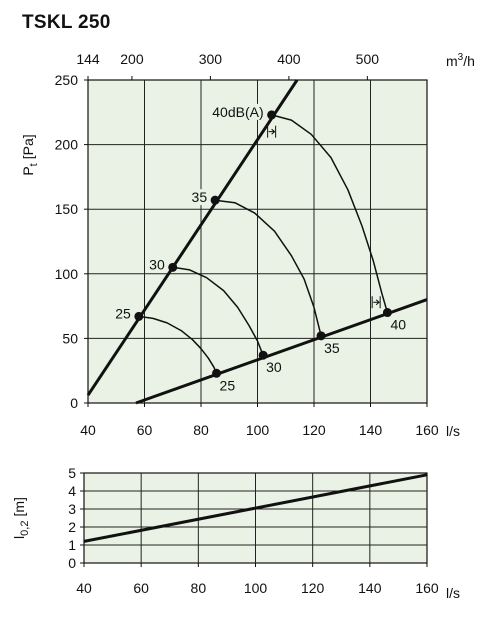 The image size is (503, 618). Describe the element at coordinates (281, 351) in the screenshot. I see `system-curve-line` at that location.